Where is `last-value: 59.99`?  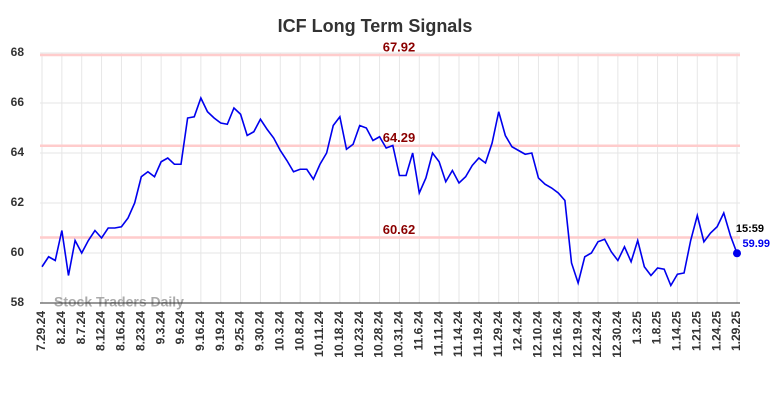
last-value: 59.99 is located at coordinates (756, 244).